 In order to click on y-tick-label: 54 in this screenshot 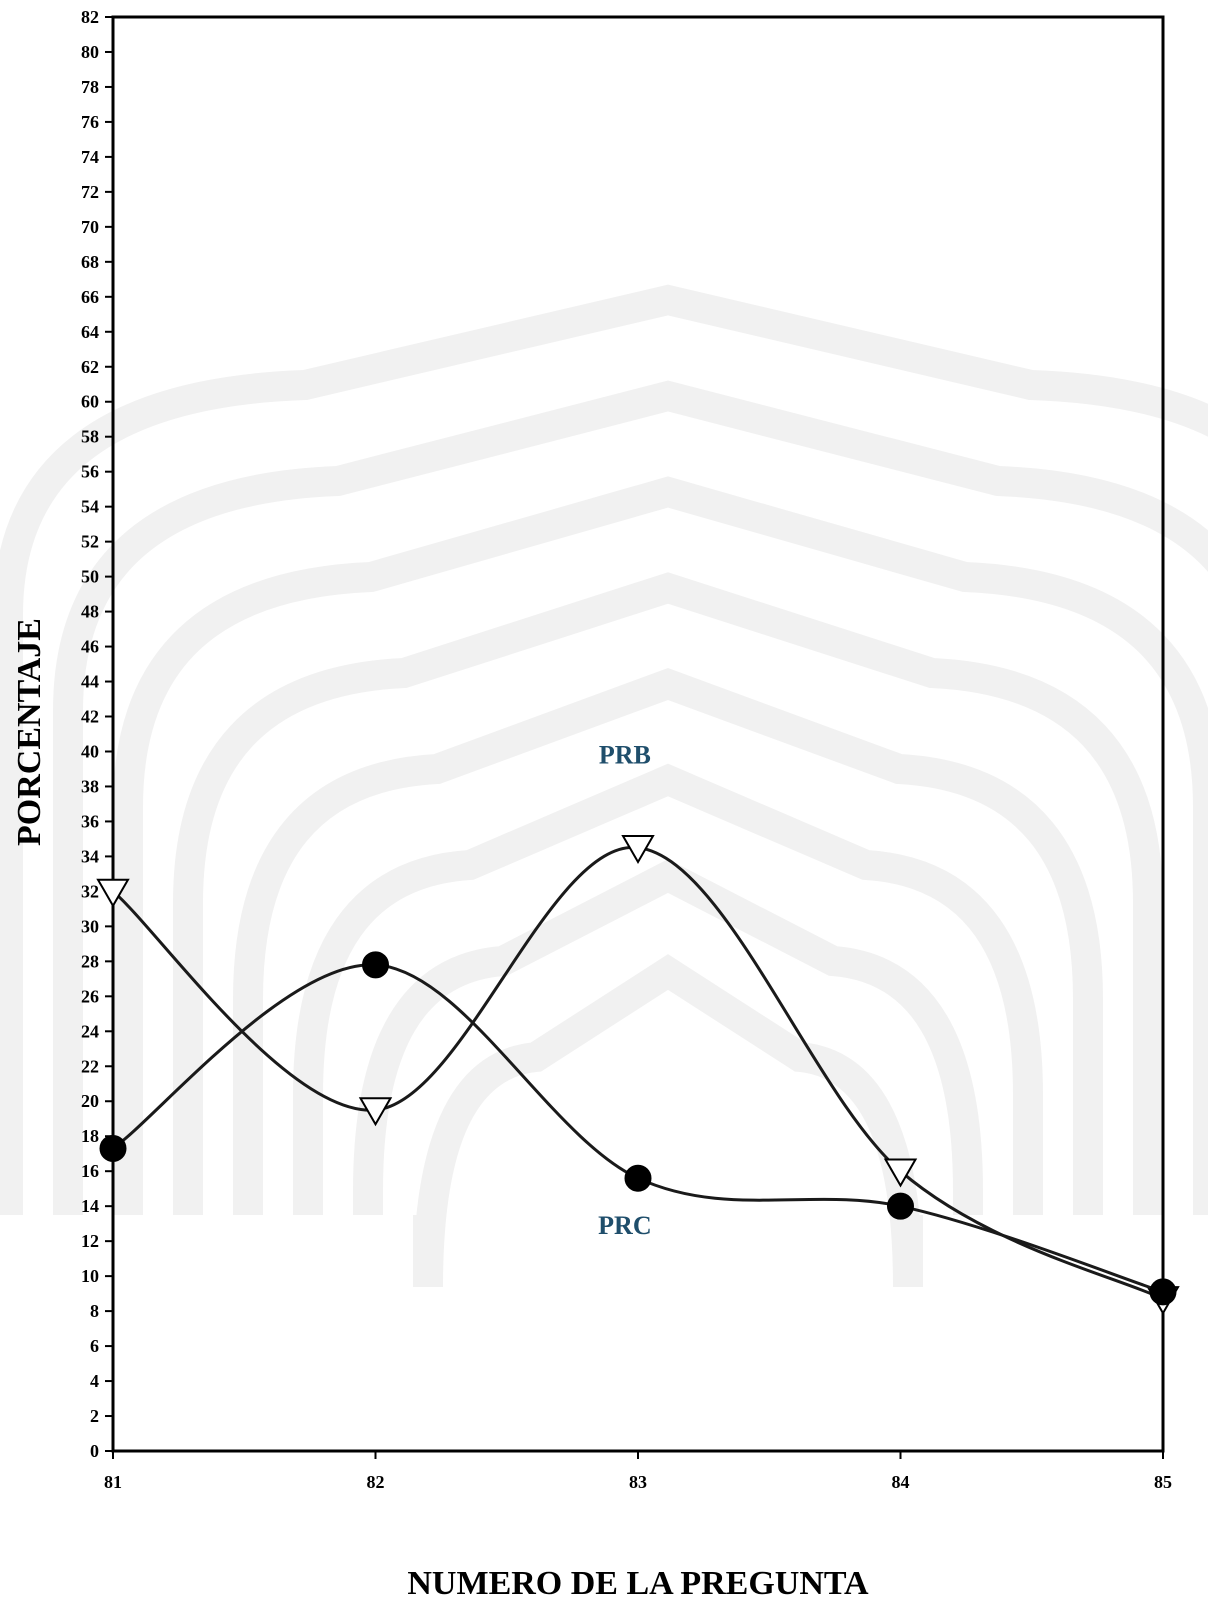, I will do `click(90, 507)`.